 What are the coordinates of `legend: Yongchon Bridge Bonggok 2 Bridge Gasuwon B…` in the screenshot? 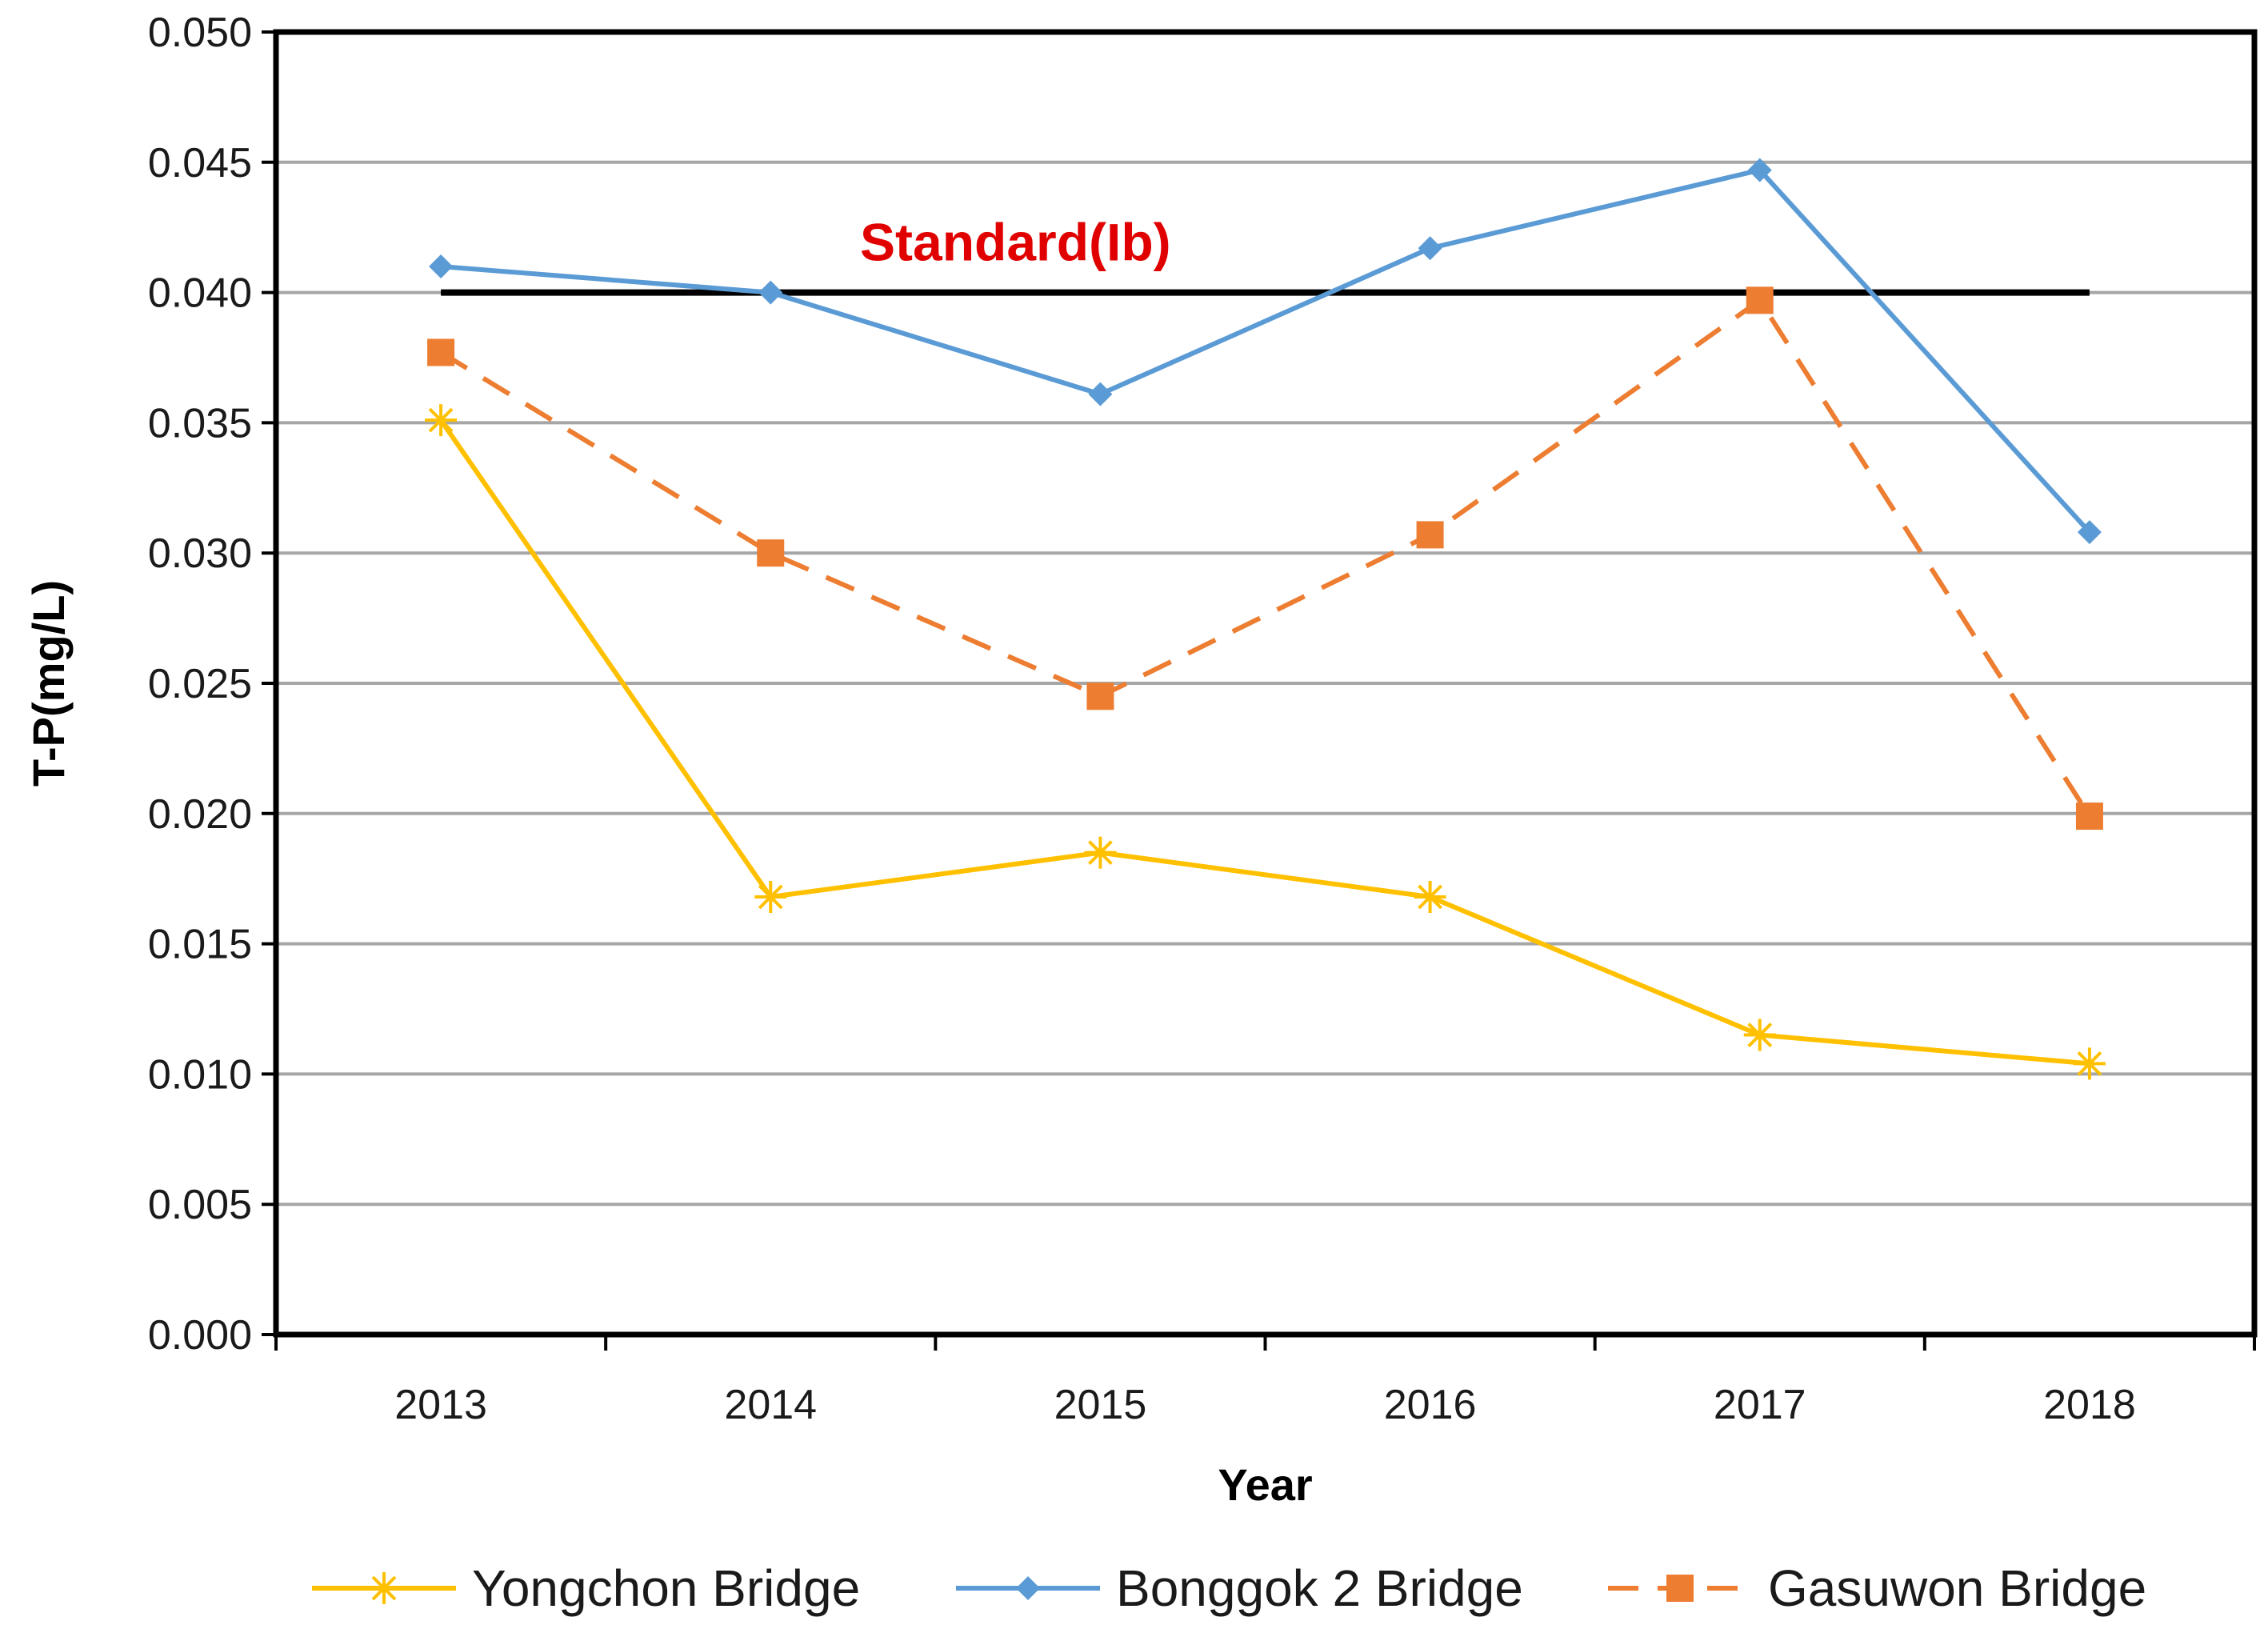 It's located at (1229, 1588).